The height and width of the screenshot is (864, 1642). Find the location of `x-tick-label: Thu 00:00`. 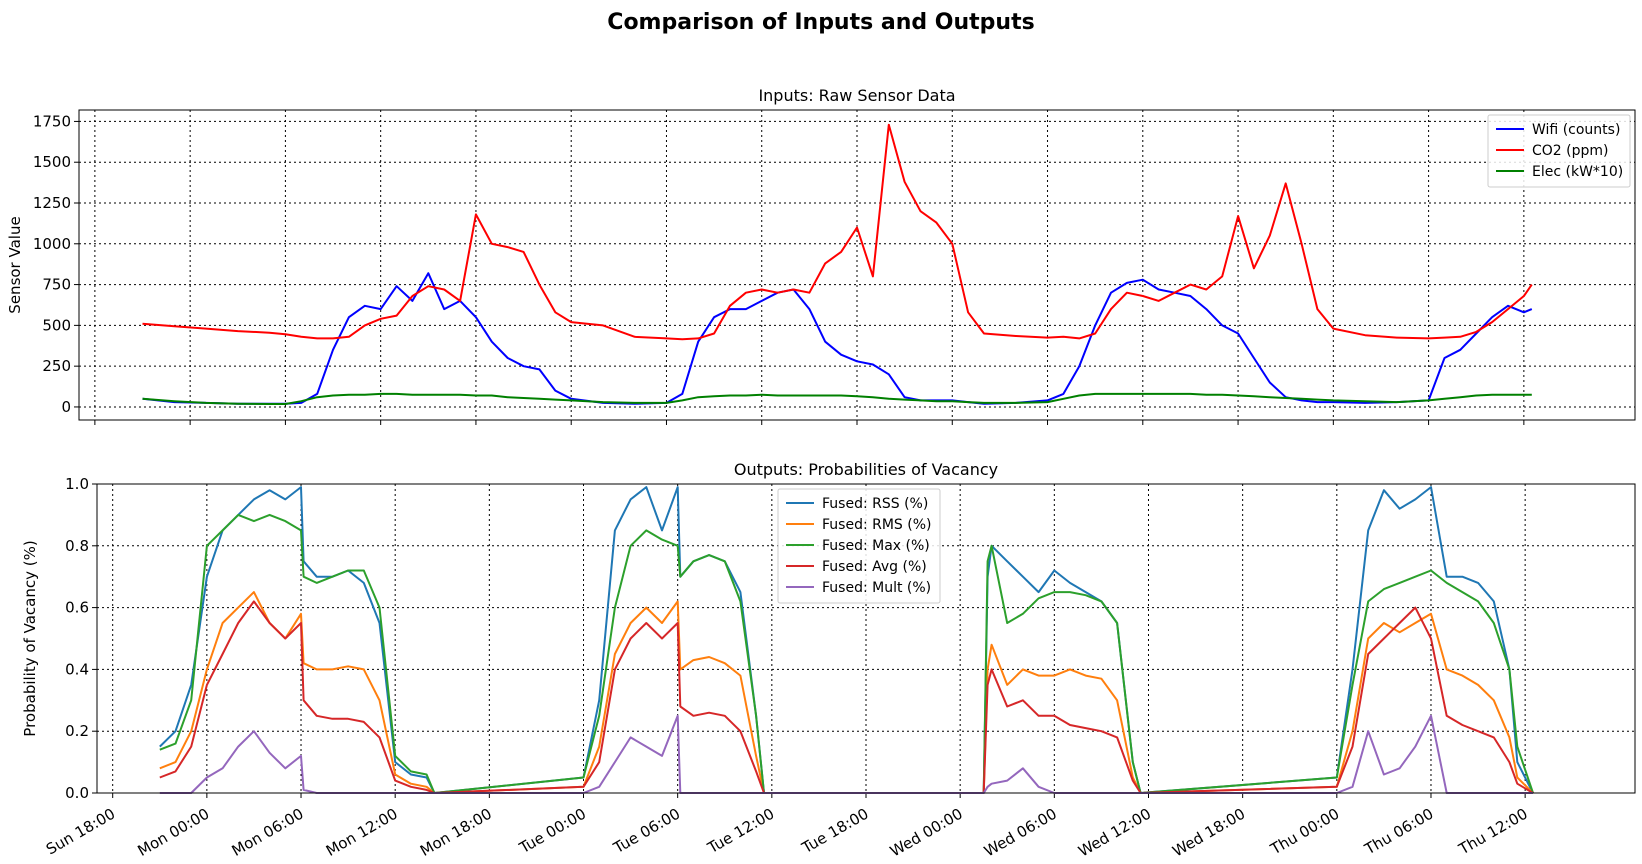

x-tick-label: Thu 00:00 is located at coordinates (1305, 832).